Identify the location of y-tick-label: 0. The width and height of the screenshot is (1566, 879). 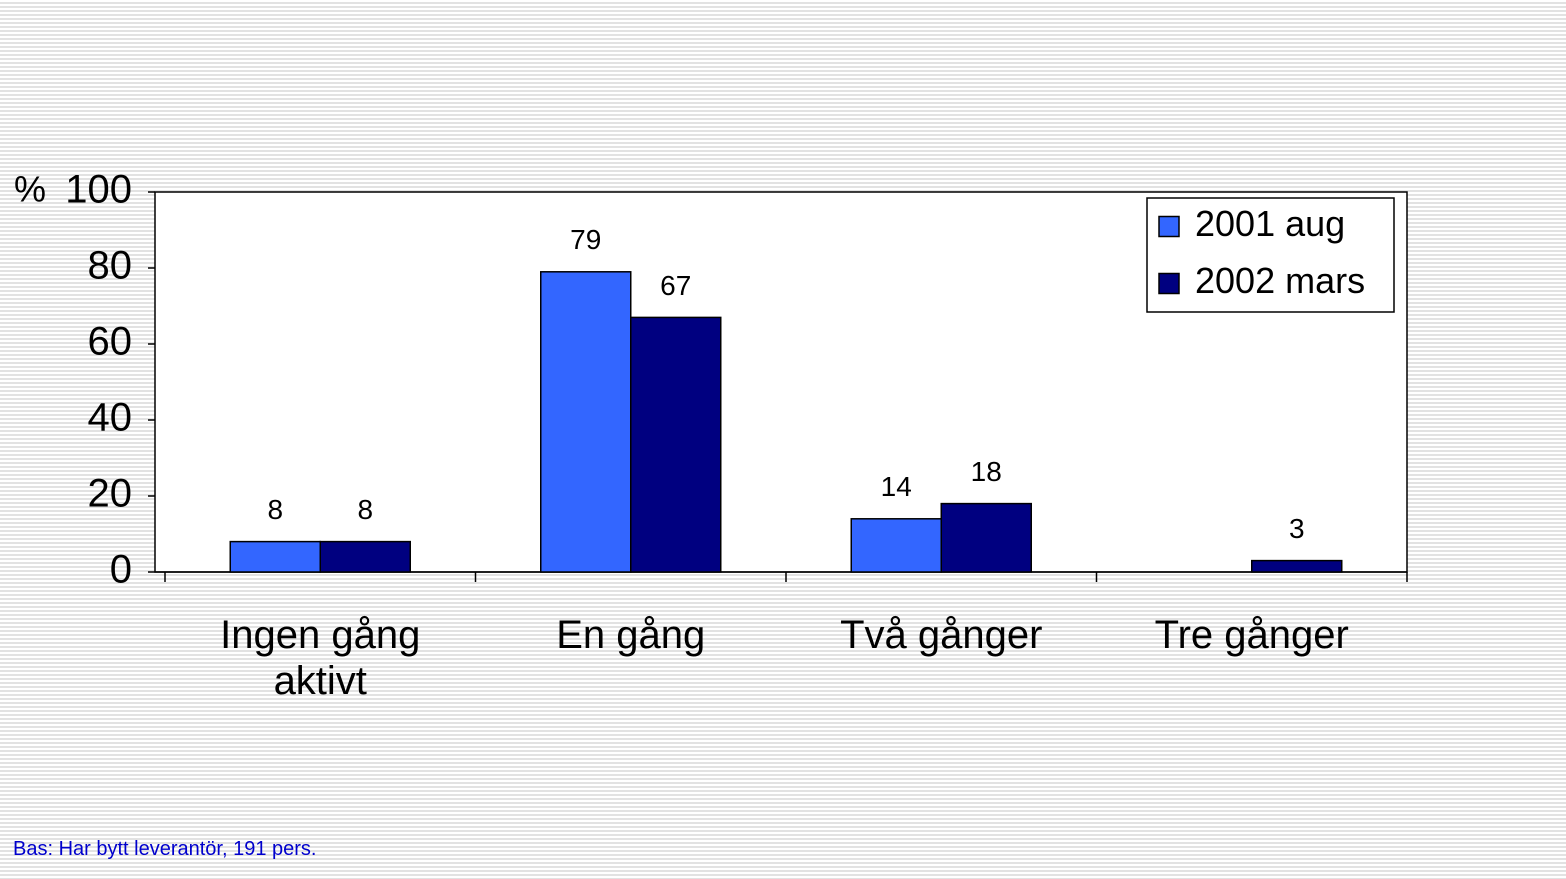
(121, 570).